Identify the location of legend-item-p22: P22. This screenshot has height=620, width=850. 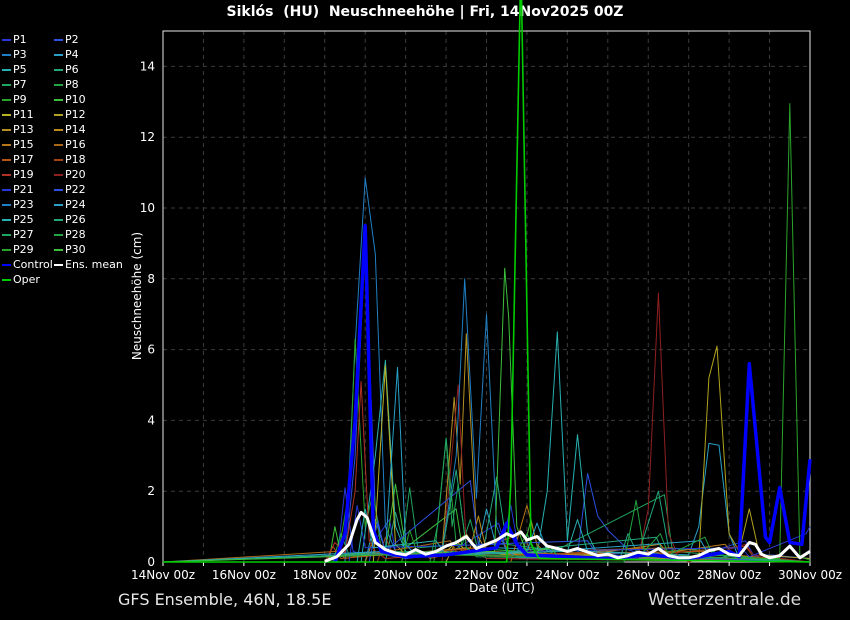
(88, 189).